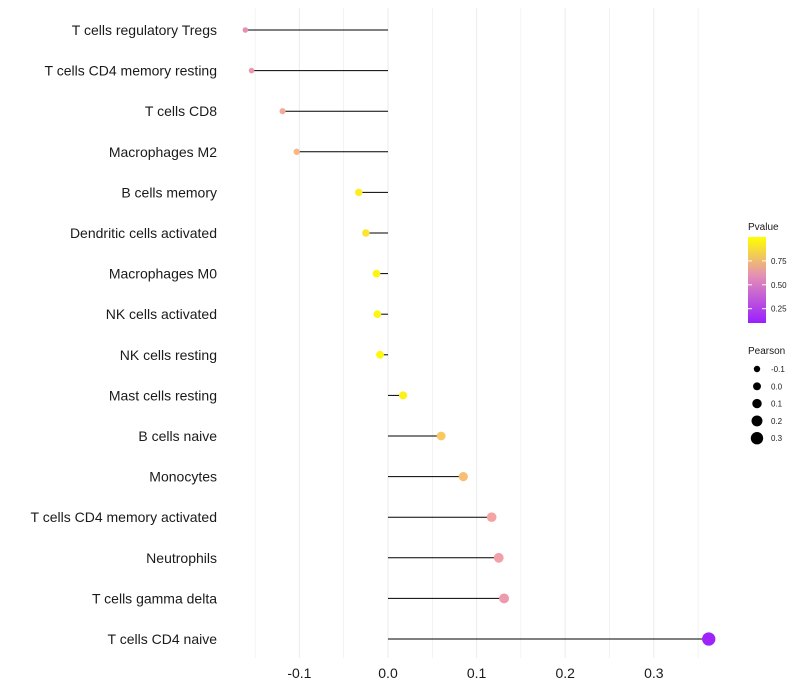 This screenshot has height=700, width=800. Describe the element at coordinates (168, 355) in the screenshot. I see `y-axis-label: NK cells resting` at that location.